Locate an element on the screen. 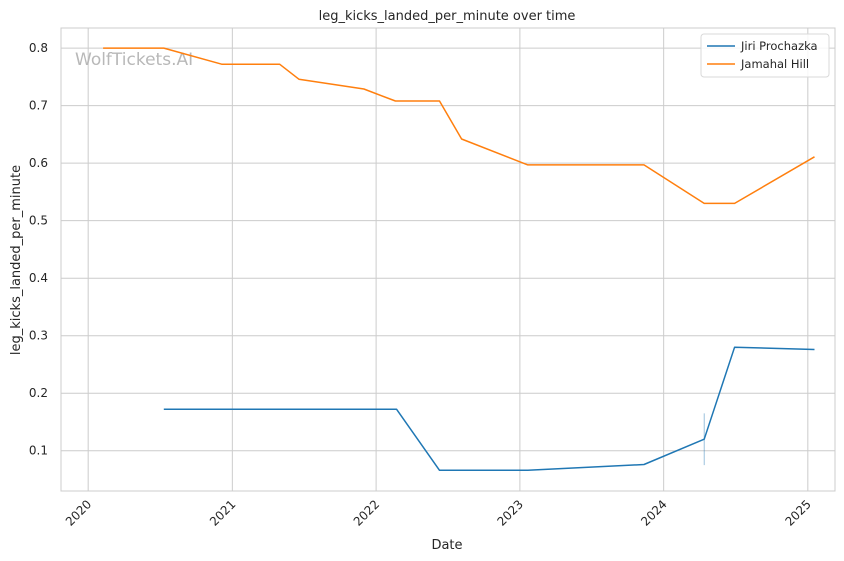 This screenshot has width=844, height=561. y-tick-label: 0.5 is located at coordinates (38, 221).